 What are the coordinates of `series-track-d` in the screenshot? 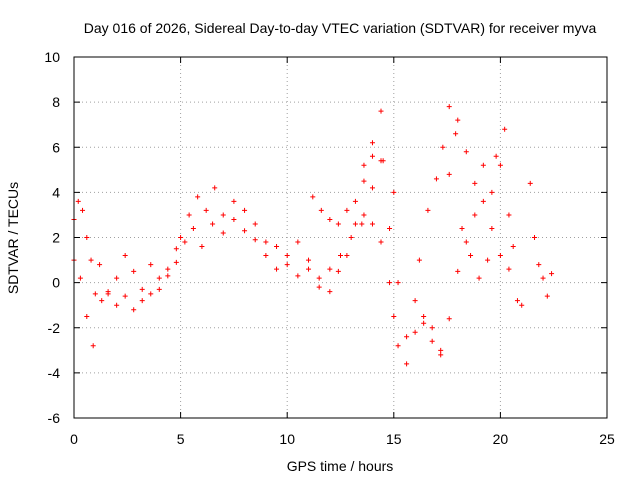 It's located at (436, 237).